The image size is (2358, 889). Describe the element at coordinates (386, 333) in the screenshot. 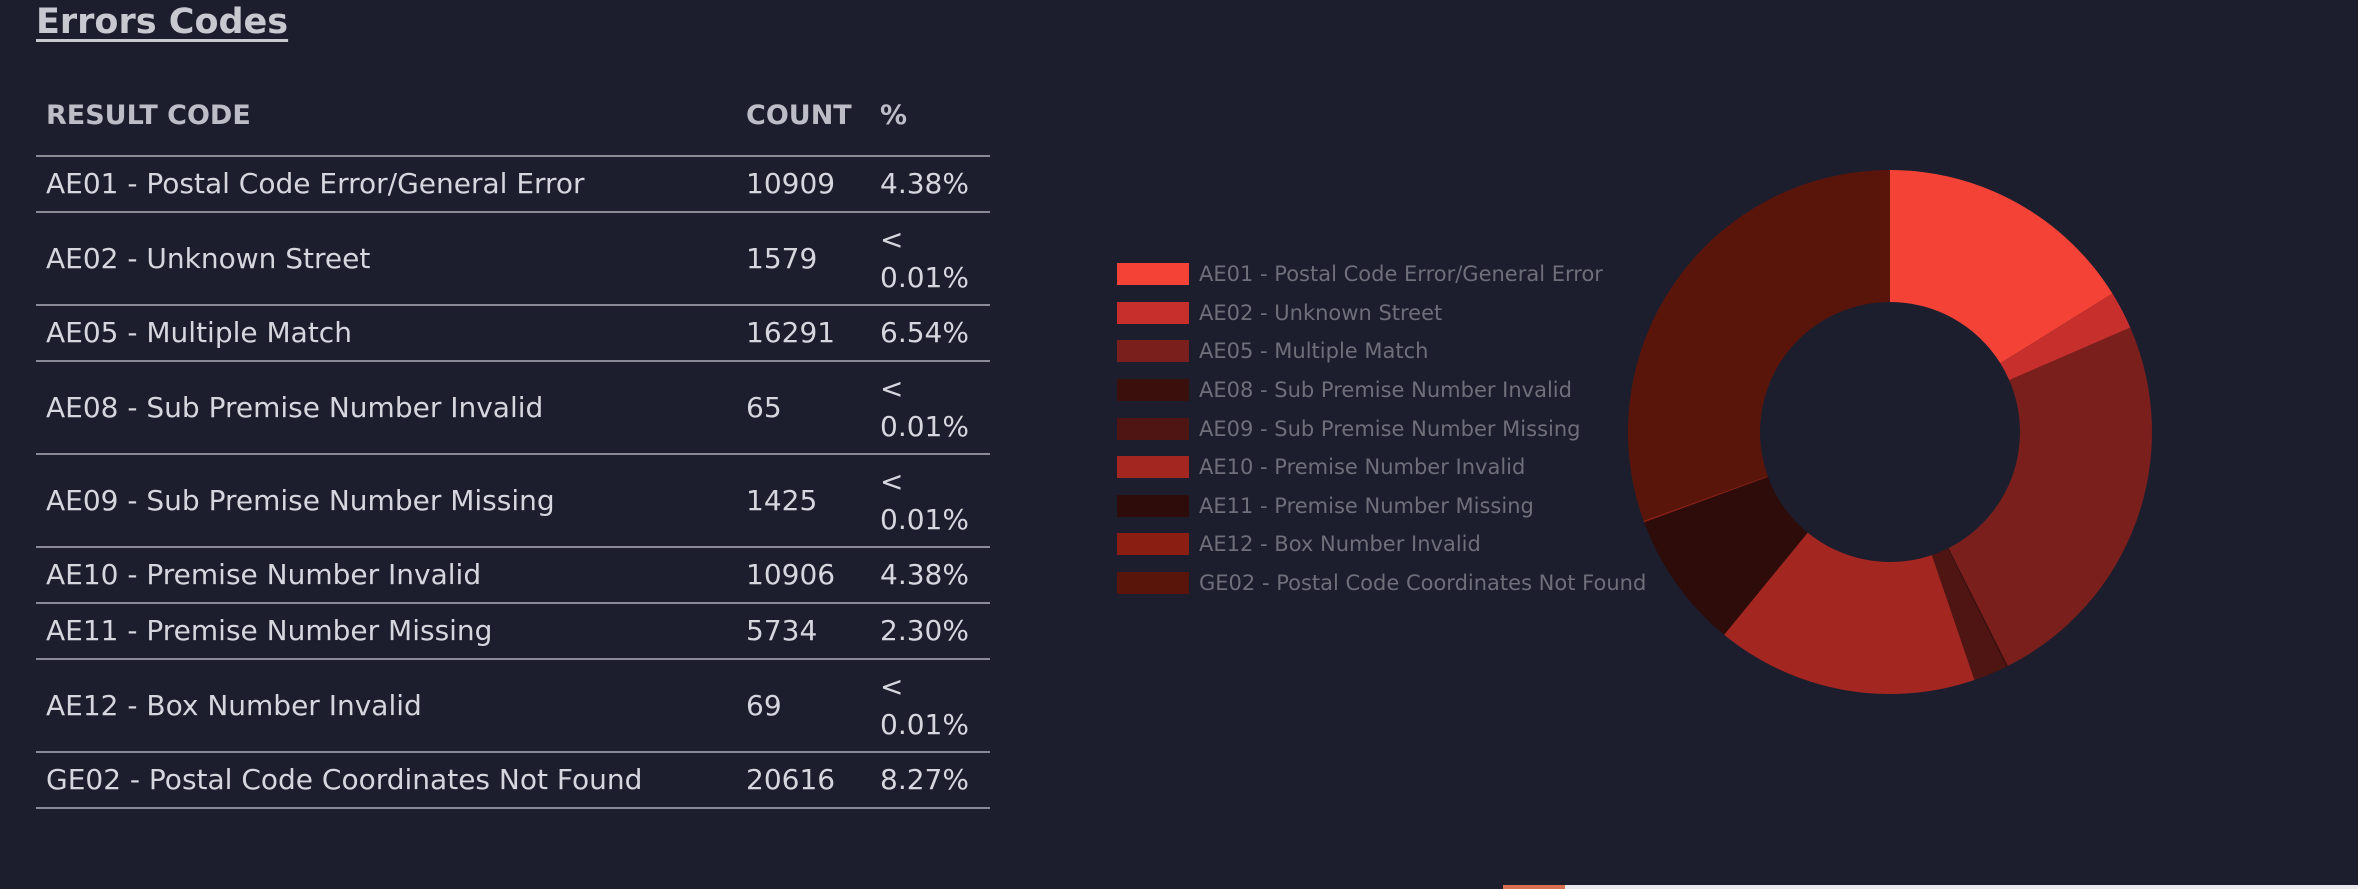

I see `result-code-cell: AE05 - Multiple Match` at that location.